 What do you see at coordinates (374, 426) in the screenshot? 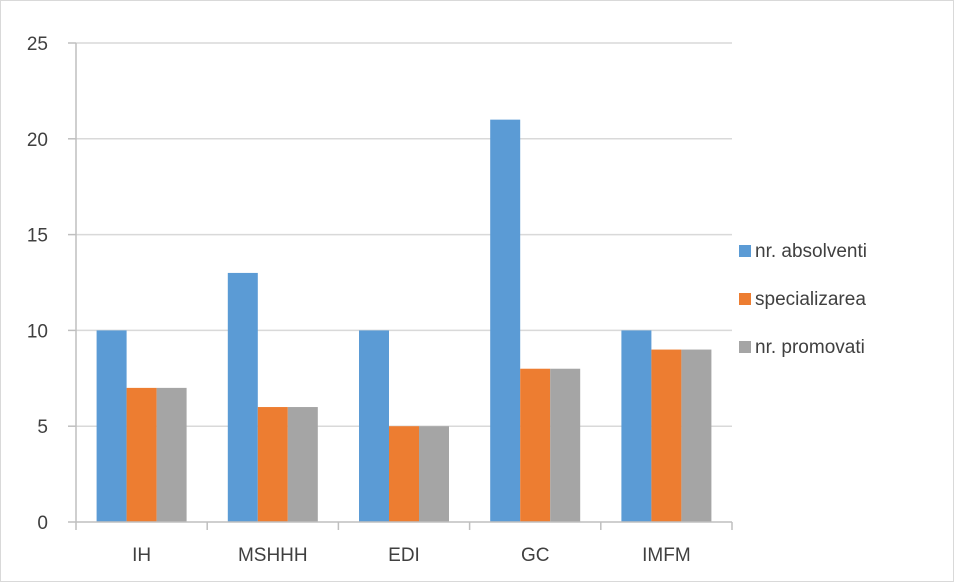
I see `bar-nr-absolventi-edi` at bounding box center [374, 426].